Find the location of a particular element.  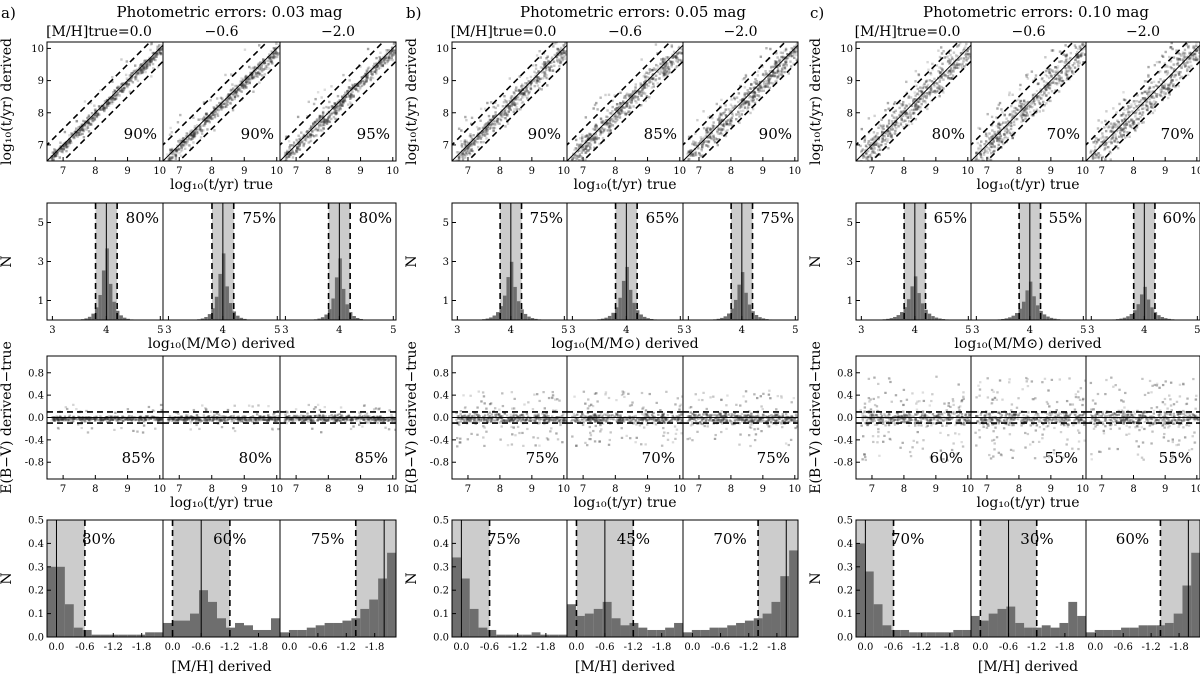

recovery-percent: 80% is located at coordinates (255, 458).